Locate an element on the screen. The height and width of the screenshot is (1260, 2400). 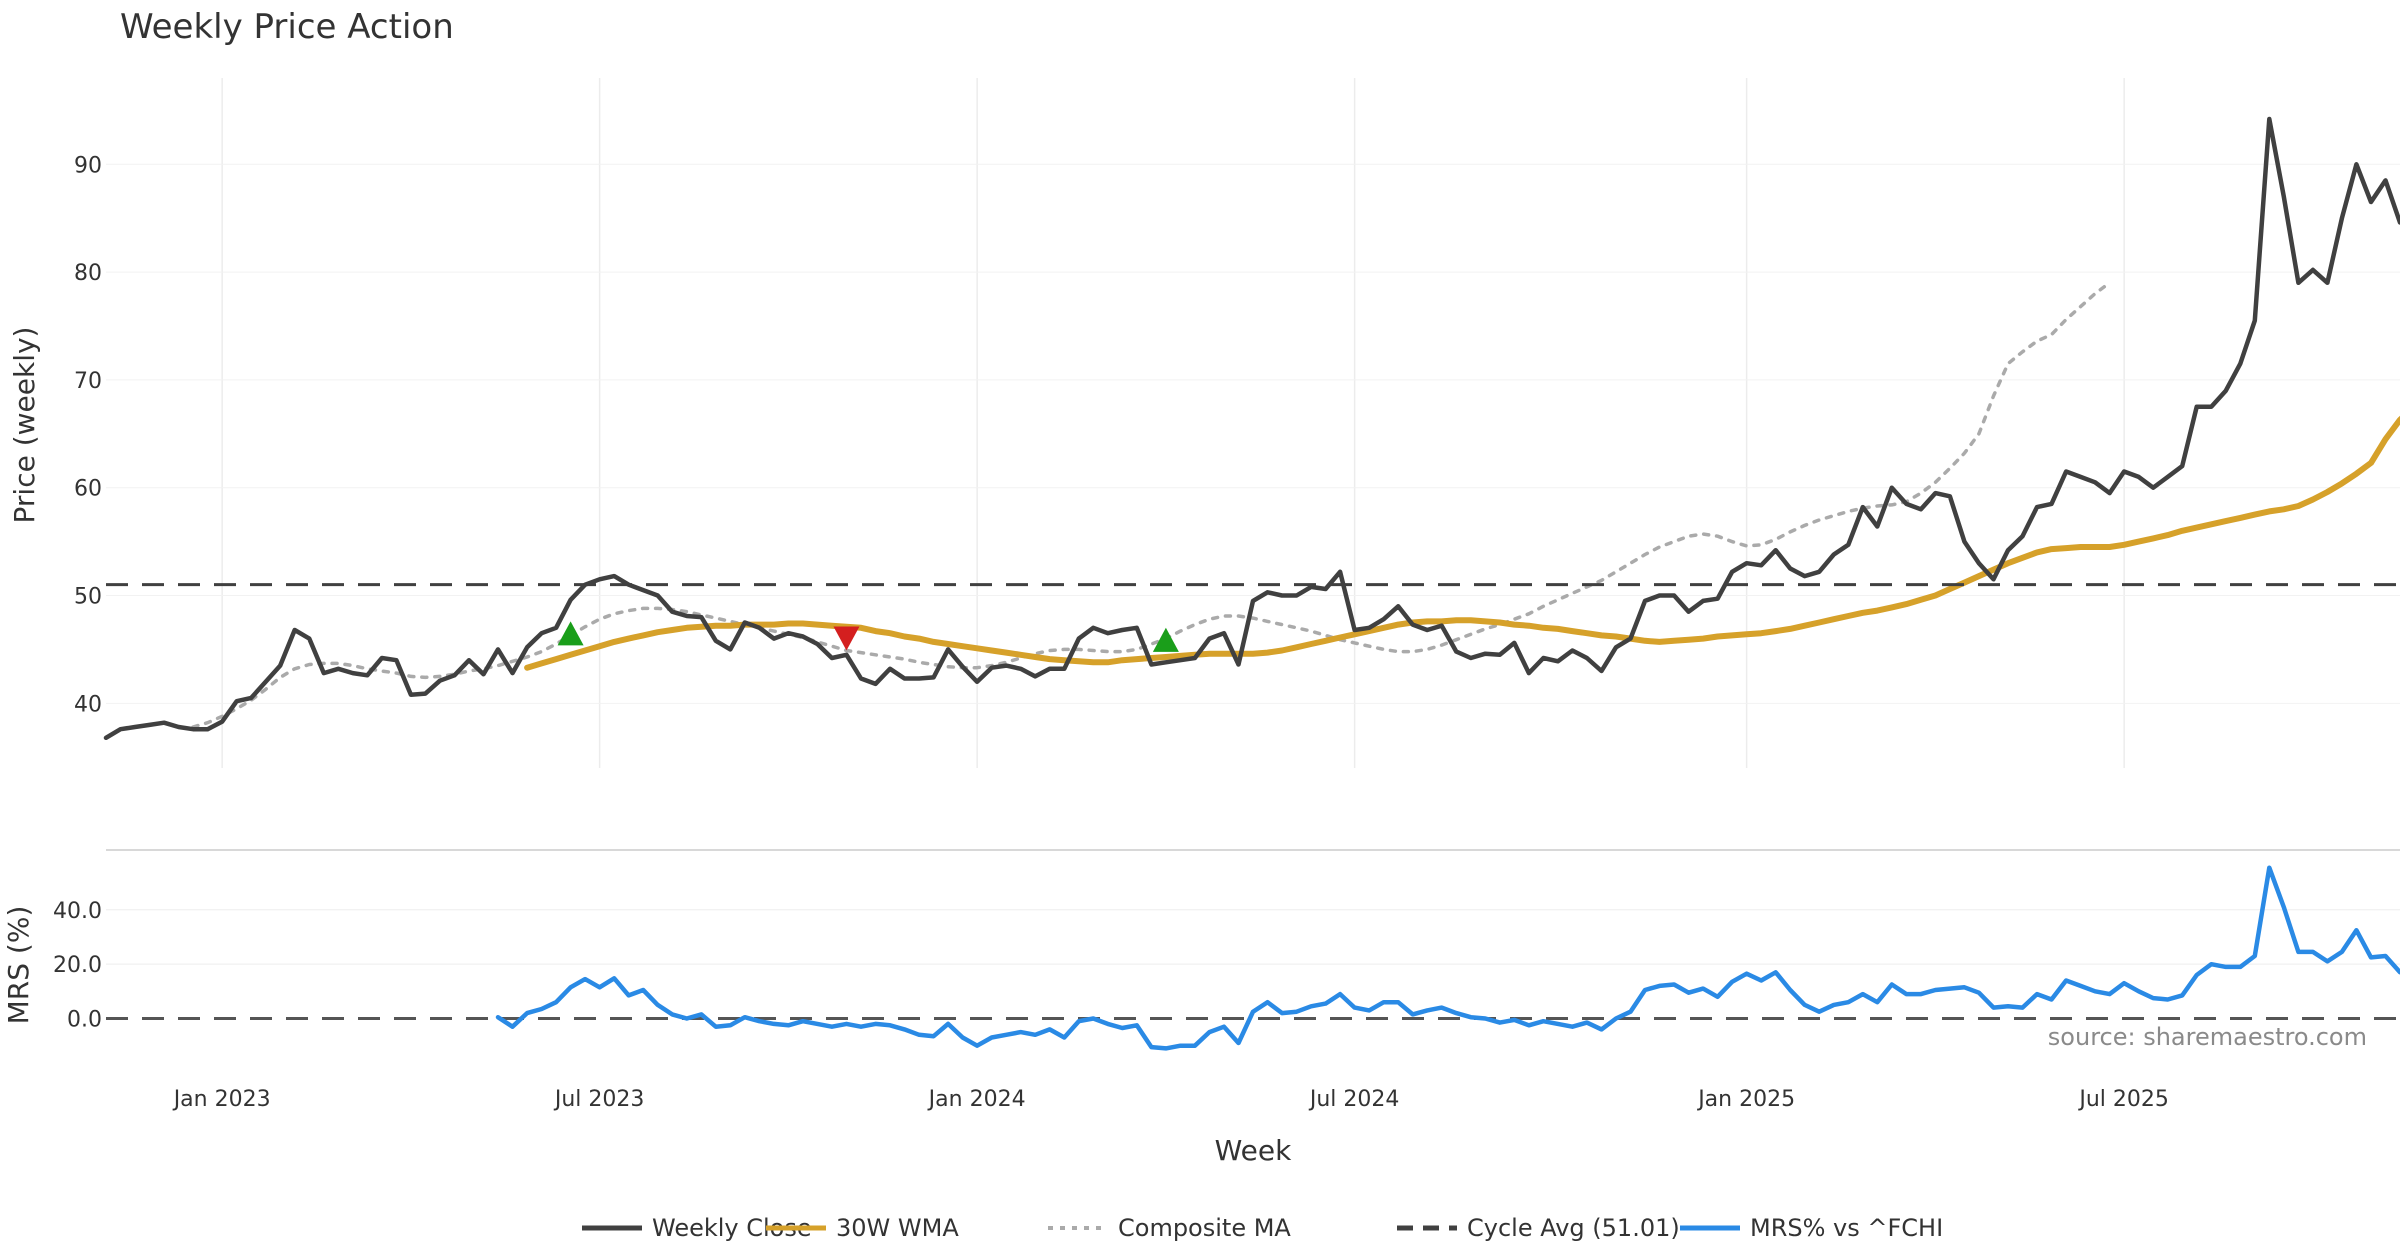
legend-item-composite-ma: Composite MA is located at coordinates (1169, 1228).